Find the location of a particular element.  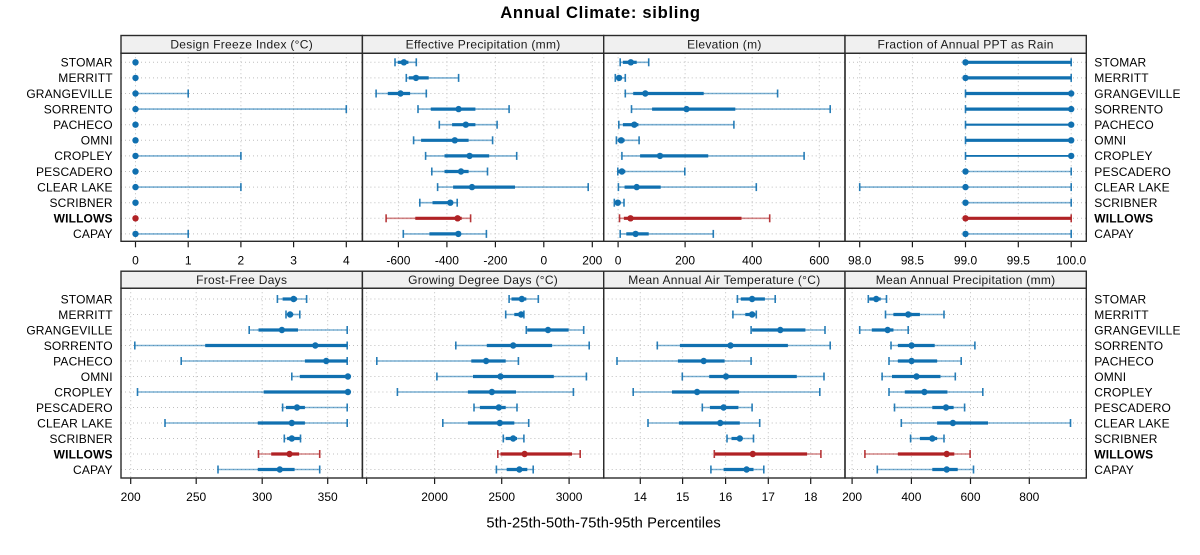

svg-text: -600 is located at coordinates (398, 260).